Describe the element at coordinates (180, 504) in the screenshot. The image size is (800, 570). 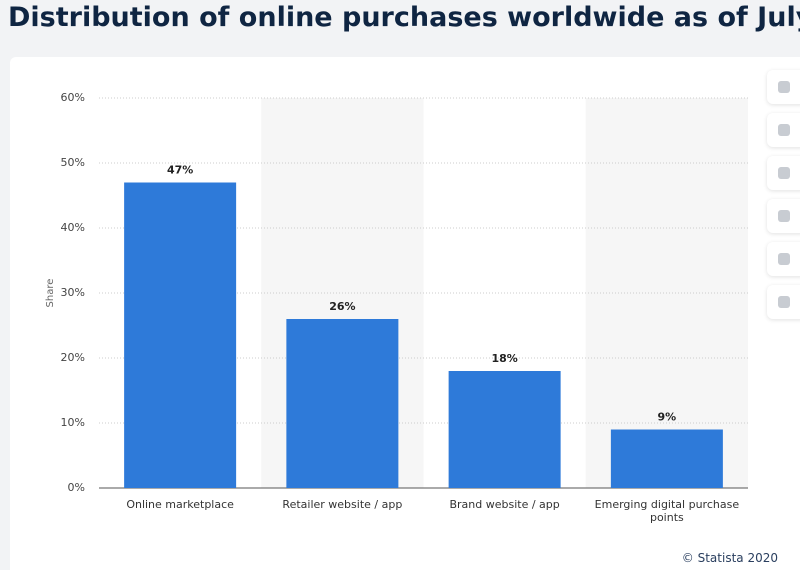
I see `x-tick-label: Online marketplace` at that location.